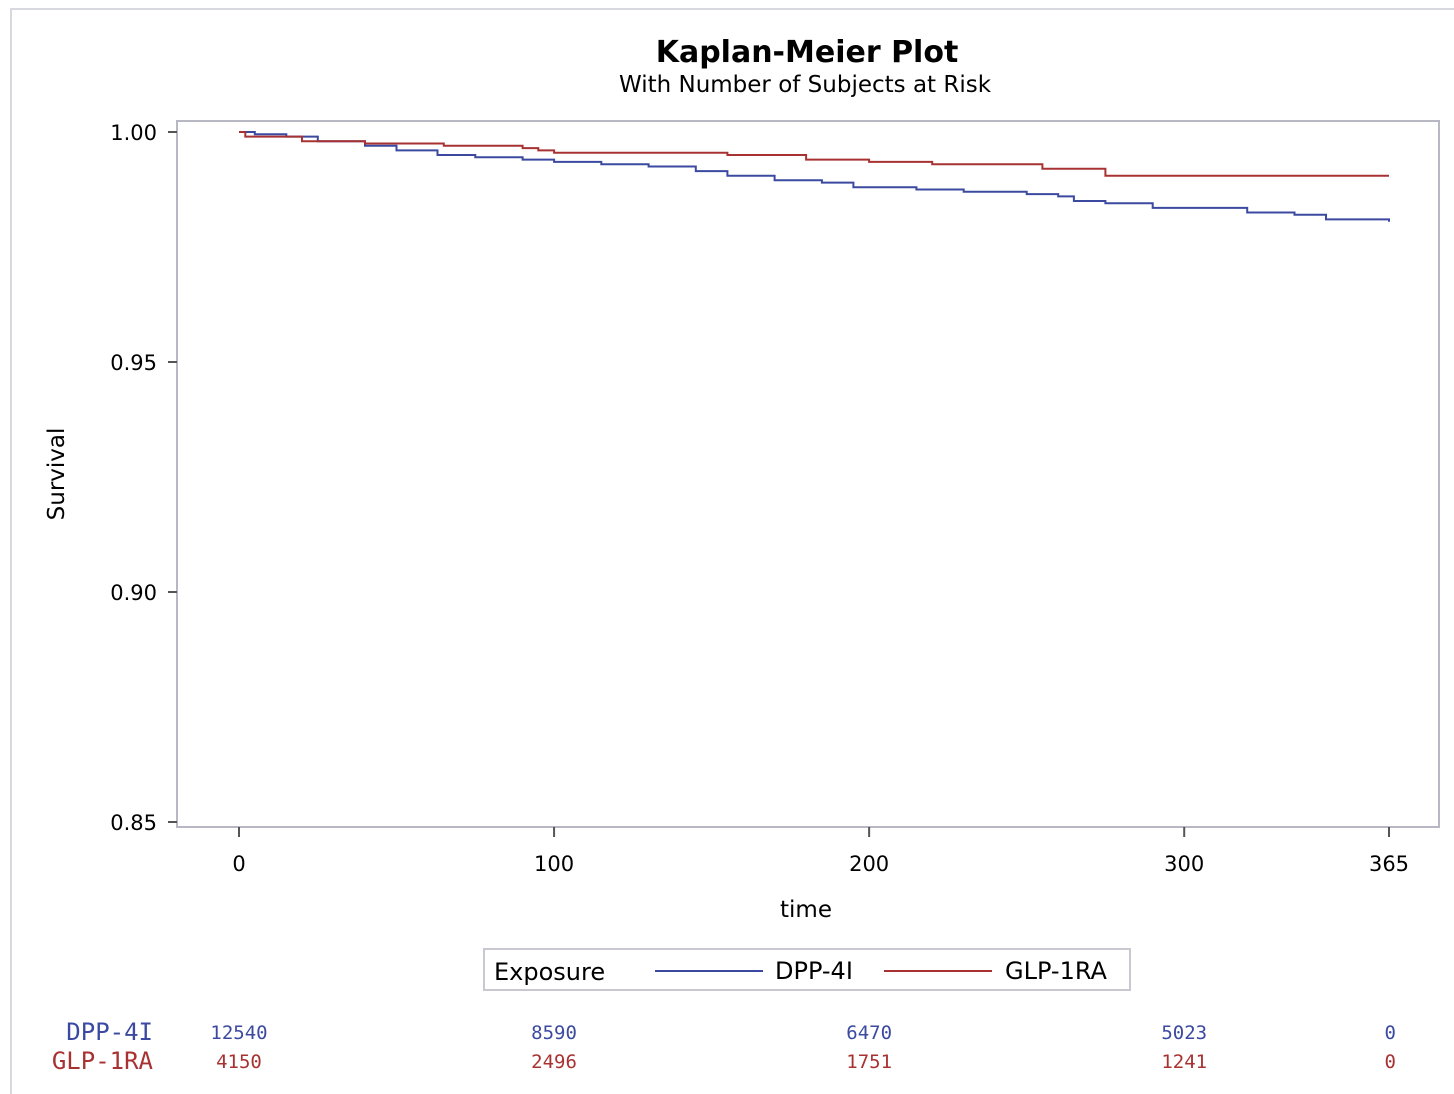 Image resolution: width=1454 pixels, height=1094 pixels. I want to click on series-layer, so click(814, 176).